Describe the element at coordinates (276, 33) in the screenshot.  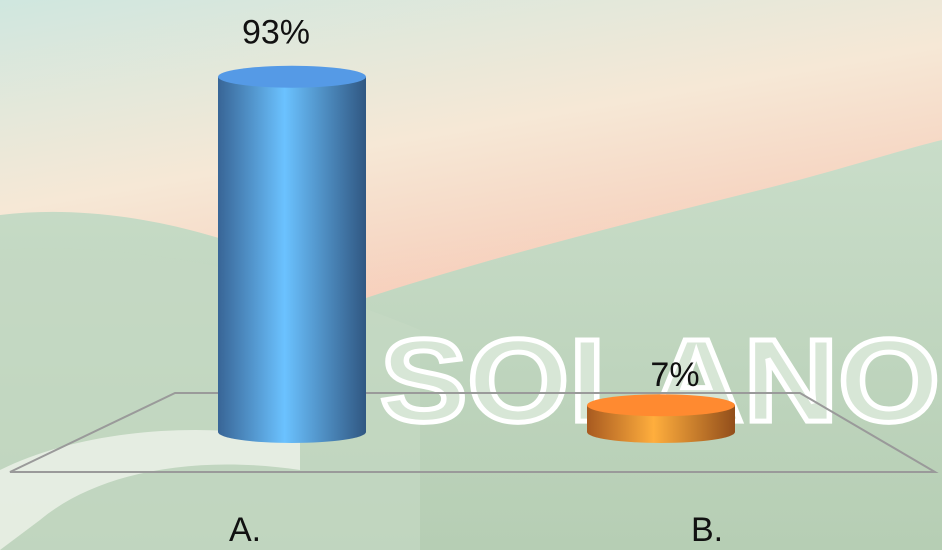
I see `value-label: 93%` at that location.